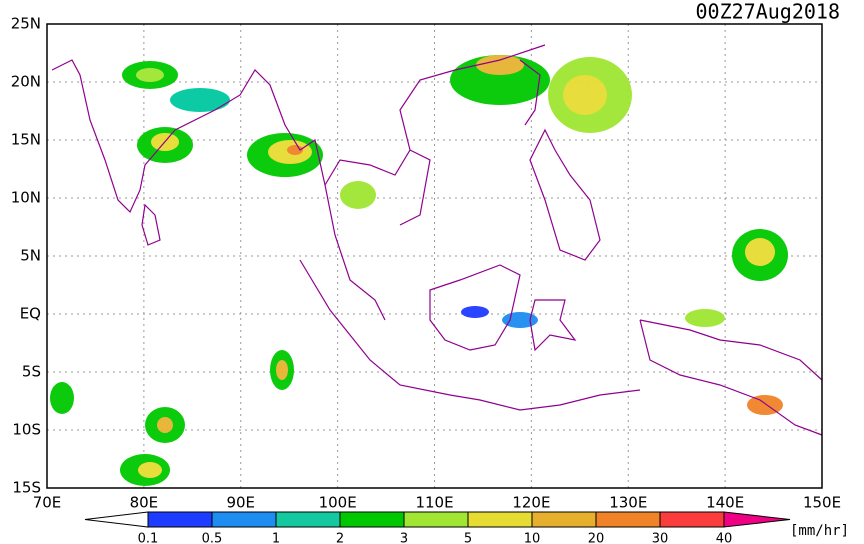 Image resolution: width=864 pixels, height=544 pixels. What do you see at coordinates (434, 503) in the screenshot?
I see `lon-label: 110E` at bounding box center [434, 503].